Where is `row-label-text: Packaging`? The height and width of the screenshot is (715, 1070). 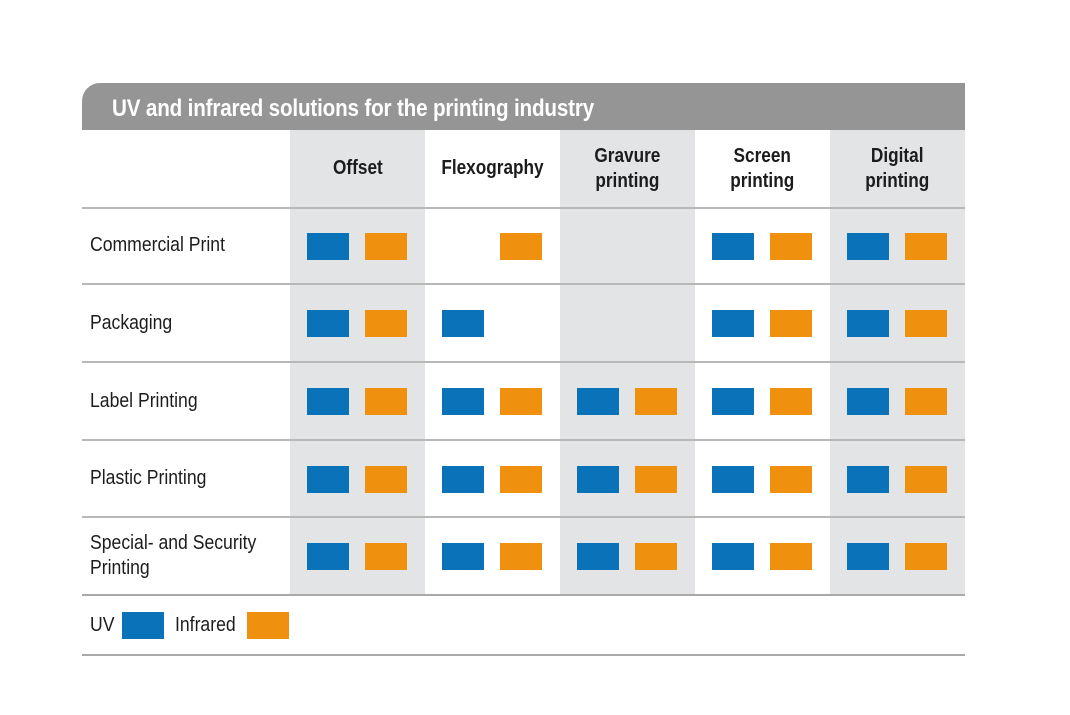 row-label-text: Packaging is located at coordinates (131, 322).